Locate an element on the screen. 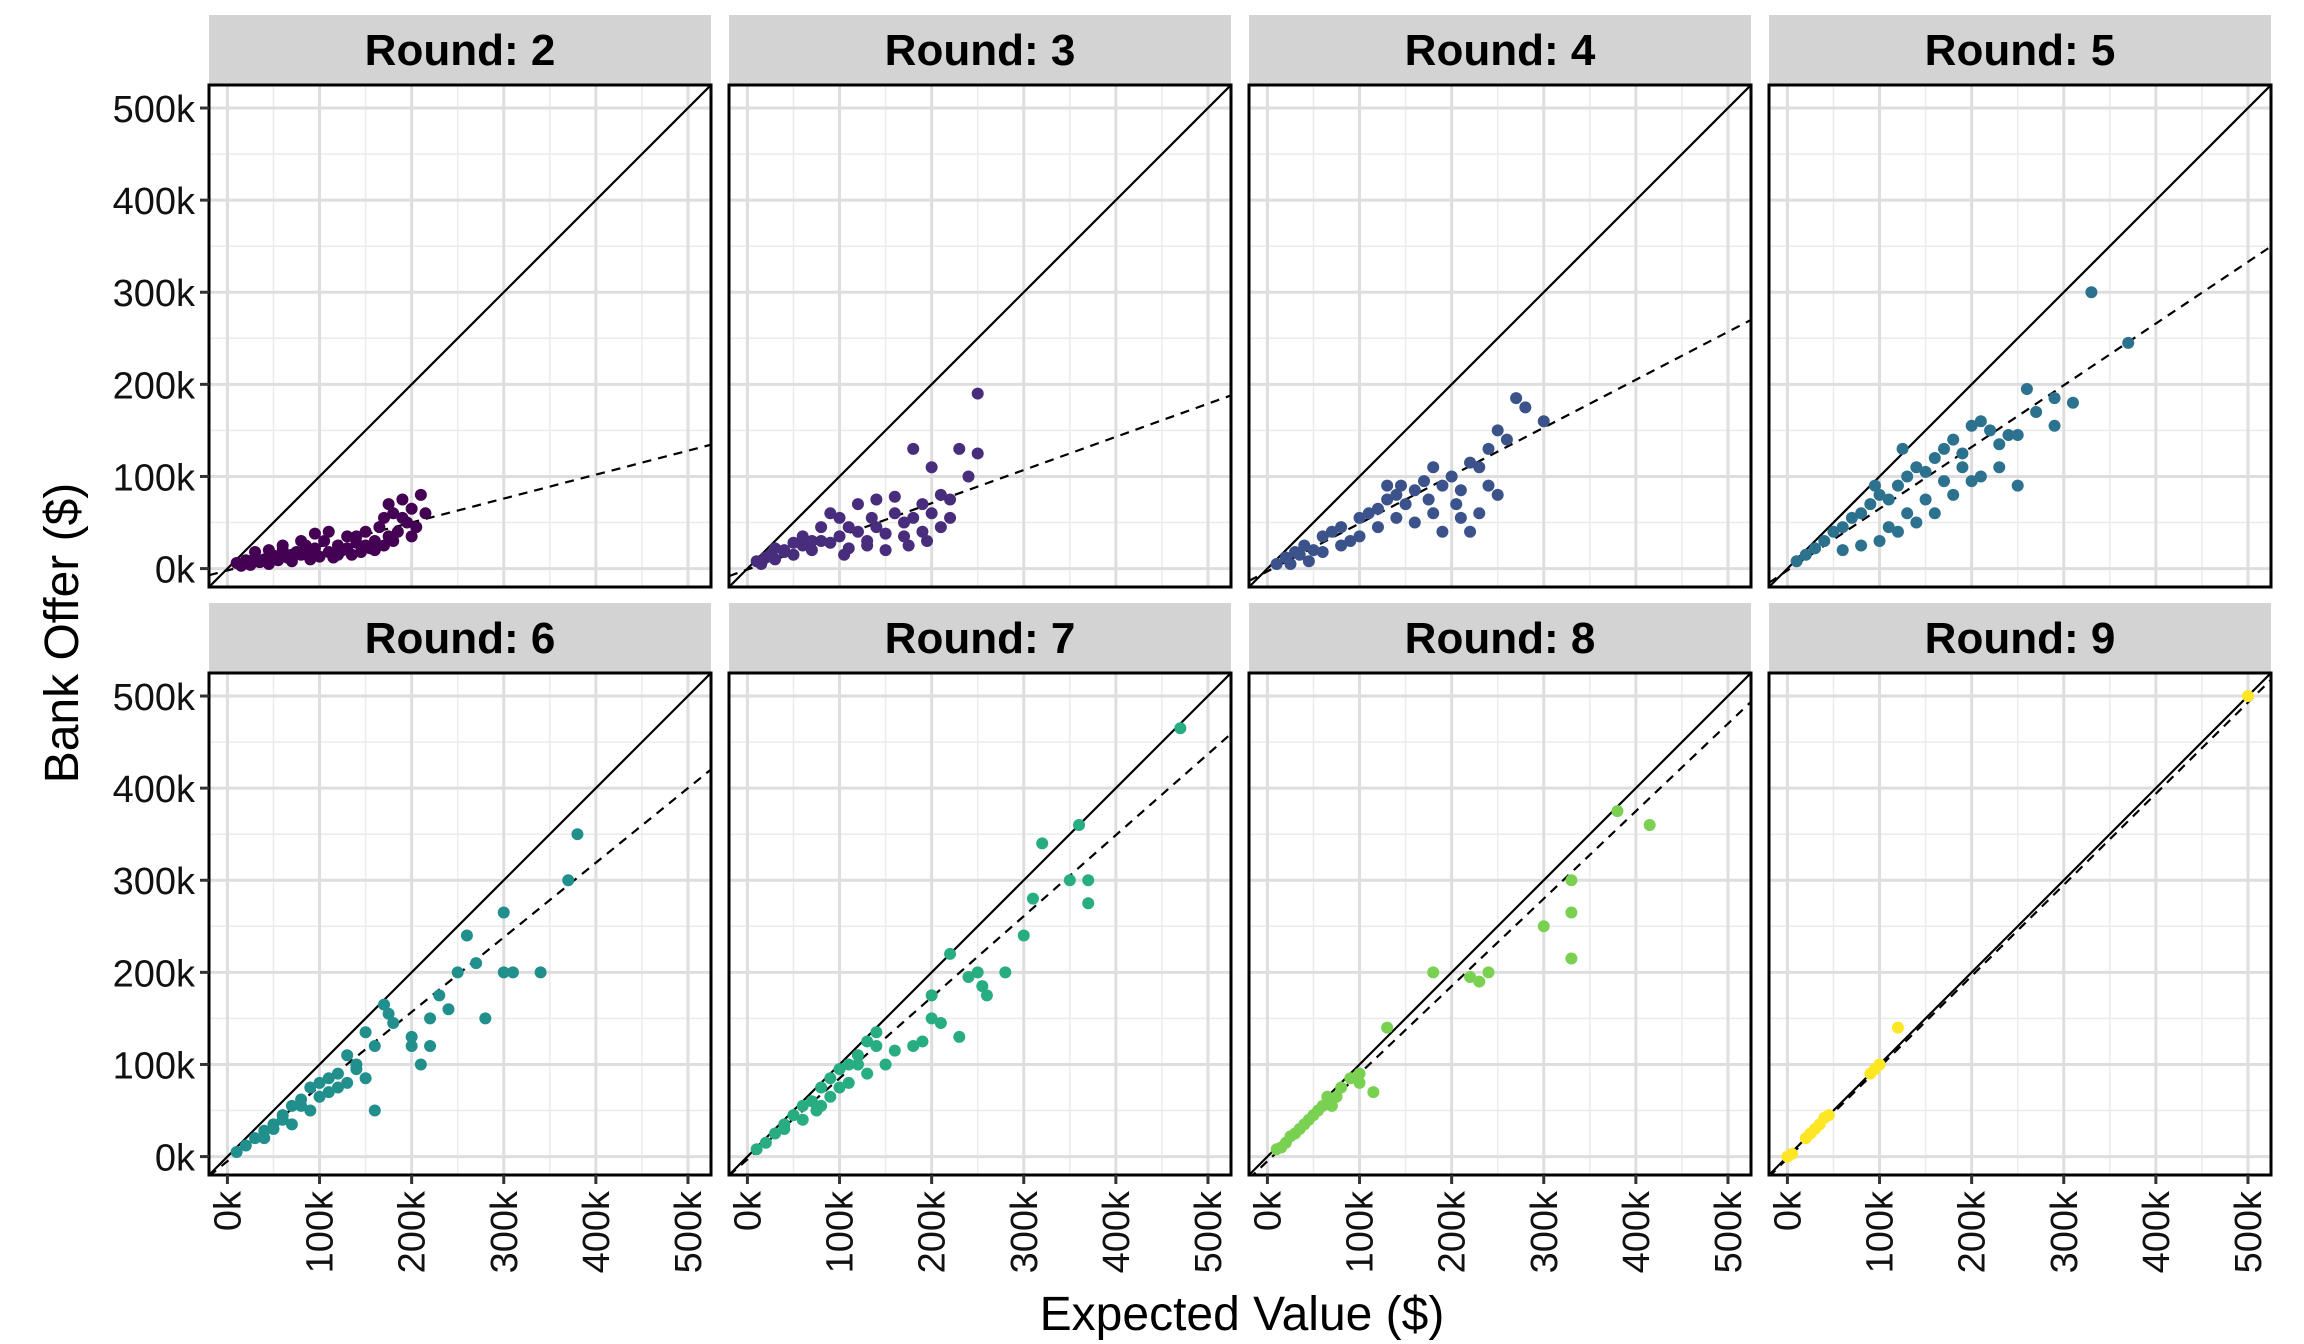 The height and width of the screenshot is (1344, 2304). identity-line is located at coordinates (2020, 924).